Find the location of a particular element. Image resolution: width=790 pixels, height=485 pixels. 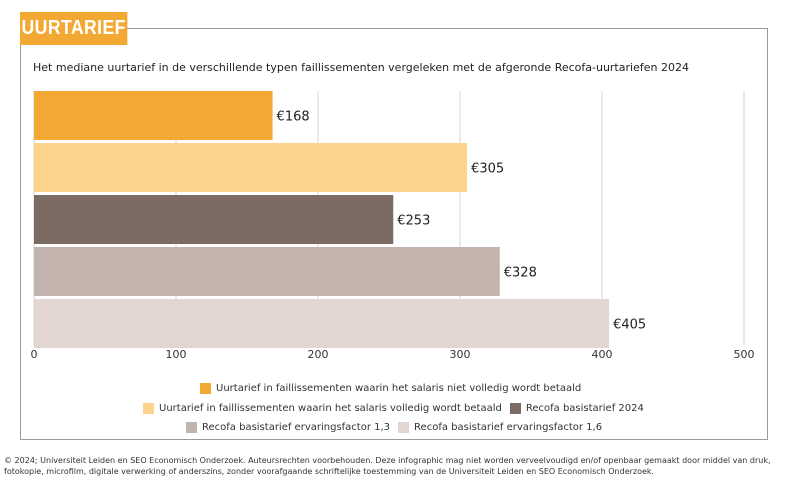

bar-value-label: €328 is located at coordinates (520, 273).